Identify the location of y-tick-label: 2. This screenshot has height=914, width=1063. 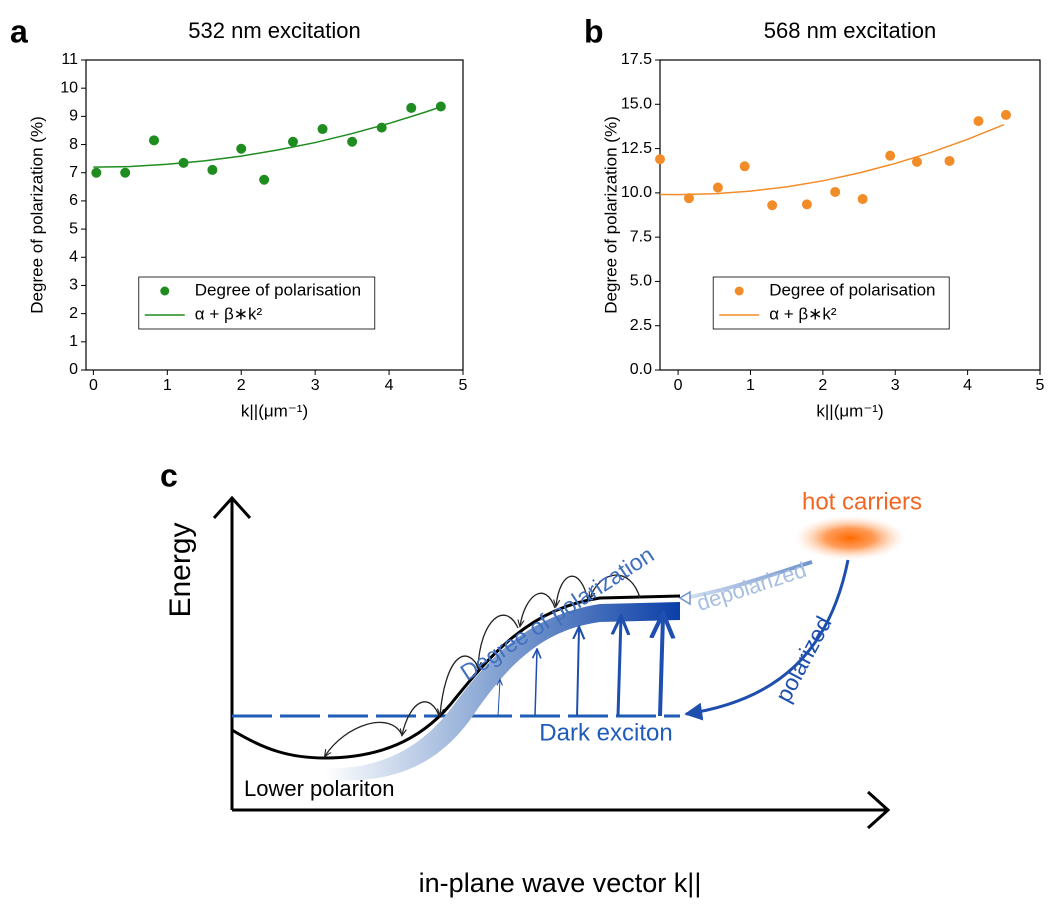
(73, 313).